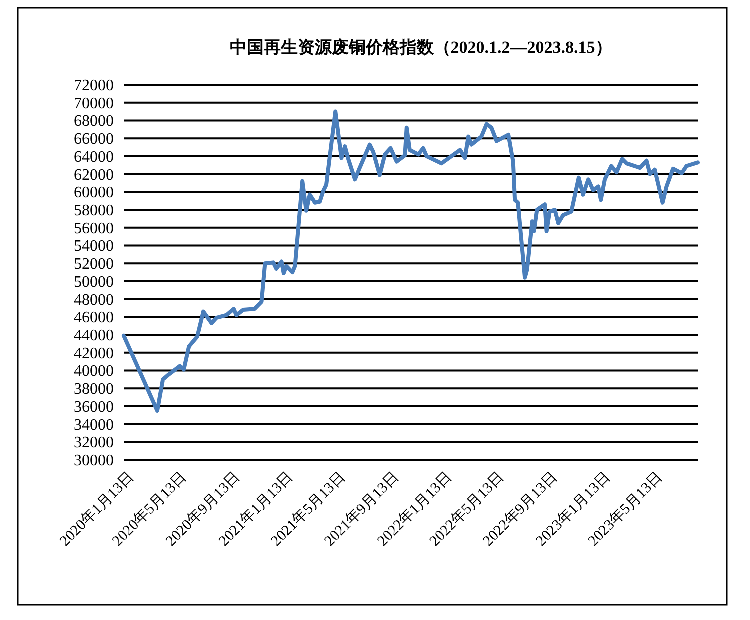  What do you see at coordinates (94, 407) in the screenshot?
I see `y-tick-label: 36000` at bounding box center [94, 407].